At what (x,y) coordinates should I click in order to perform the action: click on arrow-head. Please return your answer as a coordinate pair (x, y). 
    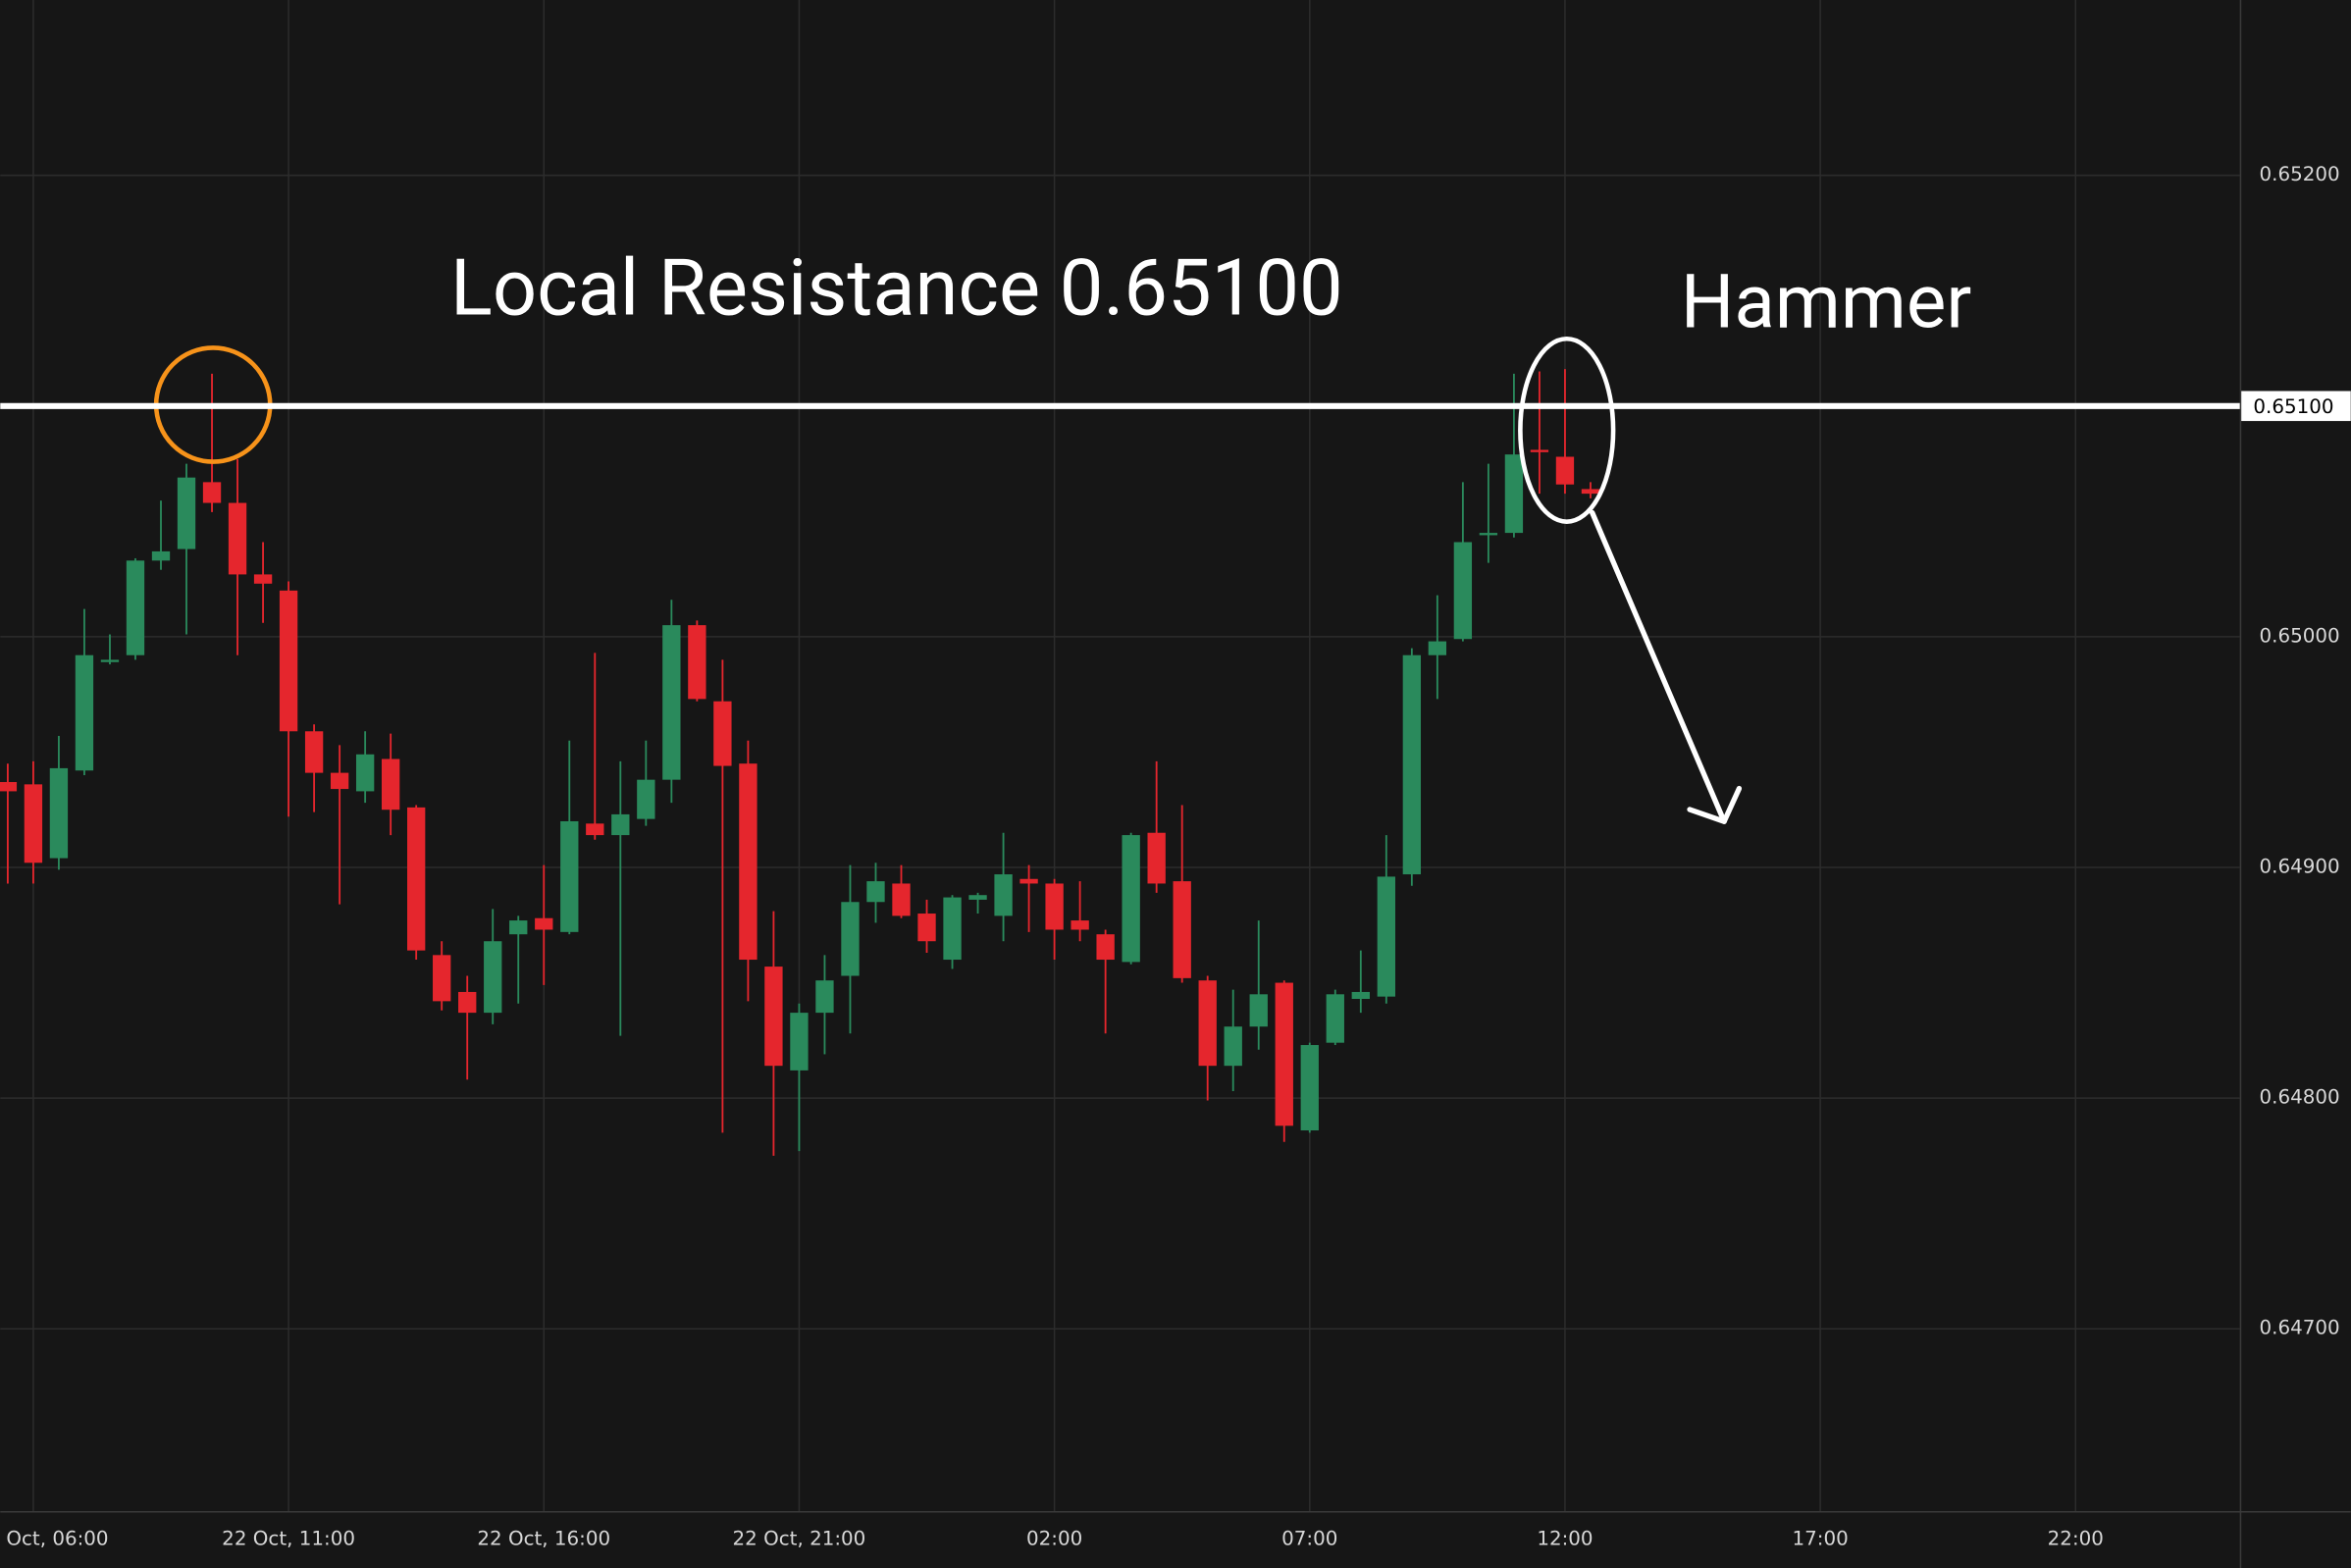
    Looking at the image, I should click on (1715, 804).